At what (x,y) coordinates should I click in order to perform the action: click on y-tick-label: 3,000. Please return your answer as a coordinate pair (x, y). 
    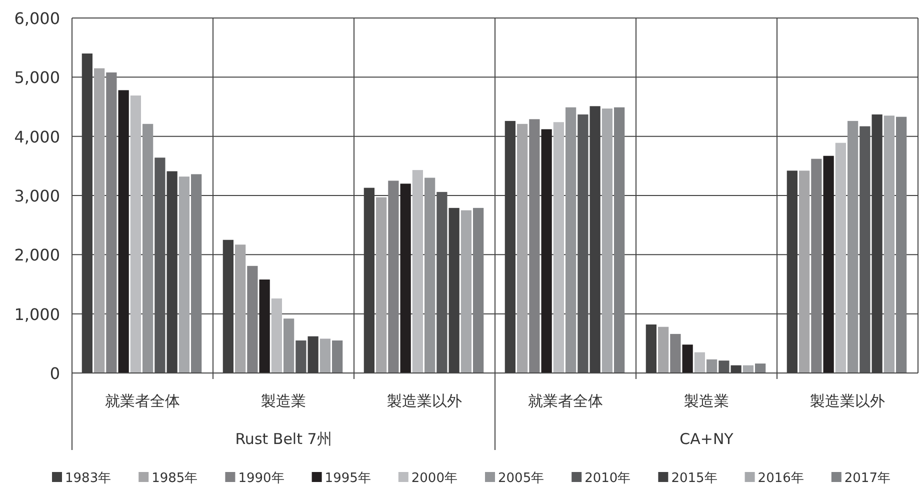
    Looking at the image, I should click on (37, 196).